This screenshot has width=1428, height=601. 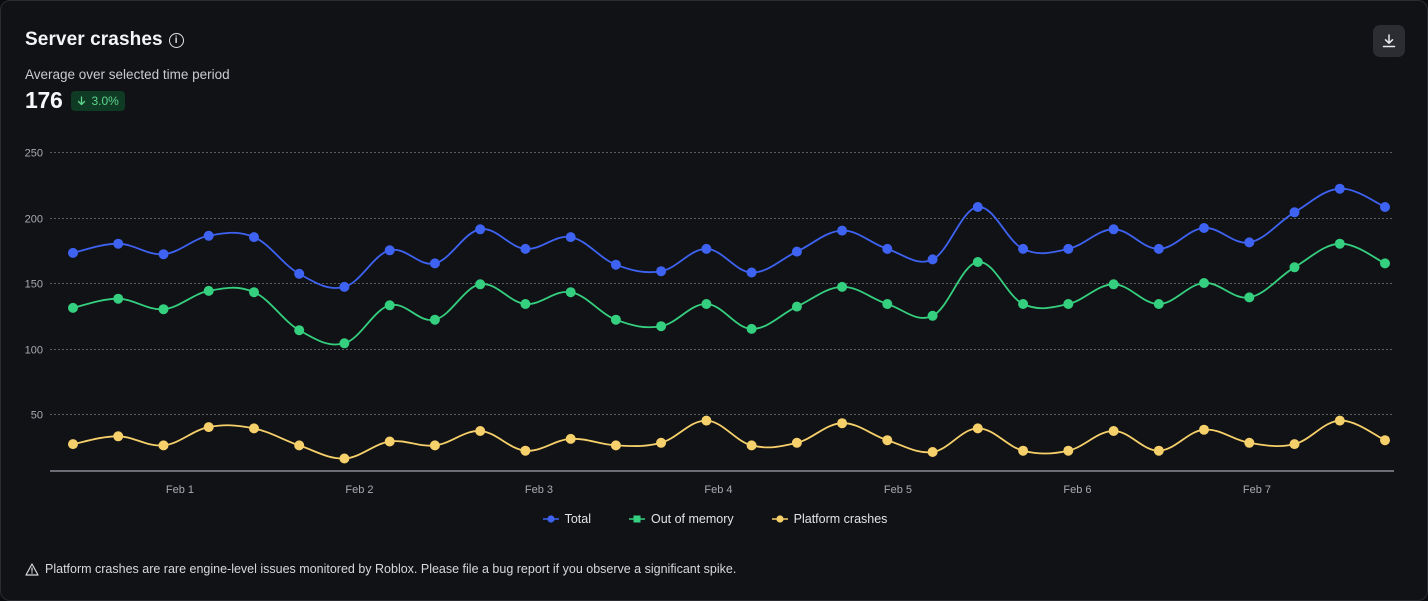 What do you see at coordinates (692, 519) in the screenshot?
I see `legend-label: Out of memory` at bounding box center [692, 519].